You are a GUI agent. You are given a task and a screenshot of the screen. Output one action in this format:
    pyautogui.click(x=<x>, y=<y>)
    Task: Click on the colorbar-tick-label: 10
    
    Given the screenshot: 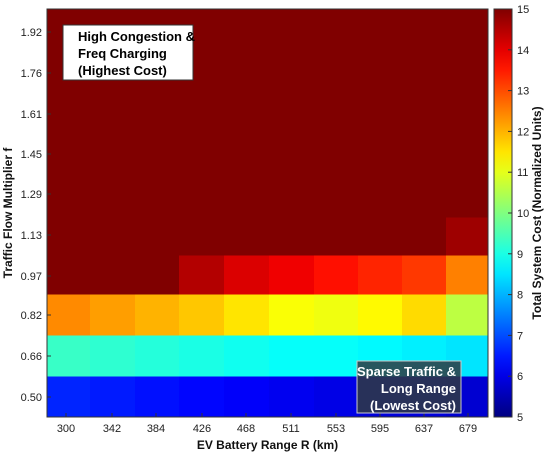 What is the action you would take?
    pyautogui.click(x=523, y=214)
    